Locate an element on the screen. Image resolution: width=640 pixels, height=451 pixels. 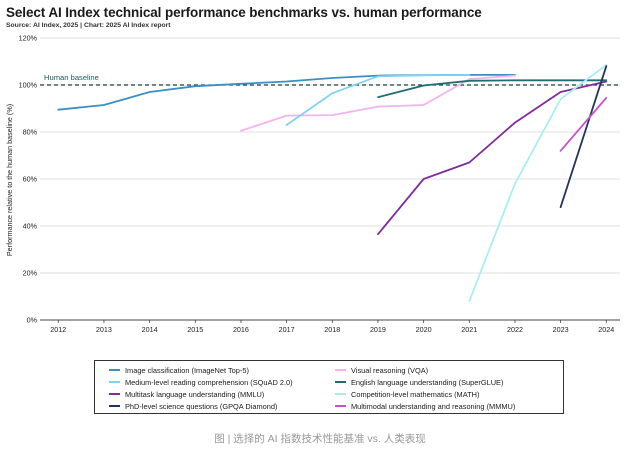
y-tick-label: 20% is located at coordinates (30, 273).